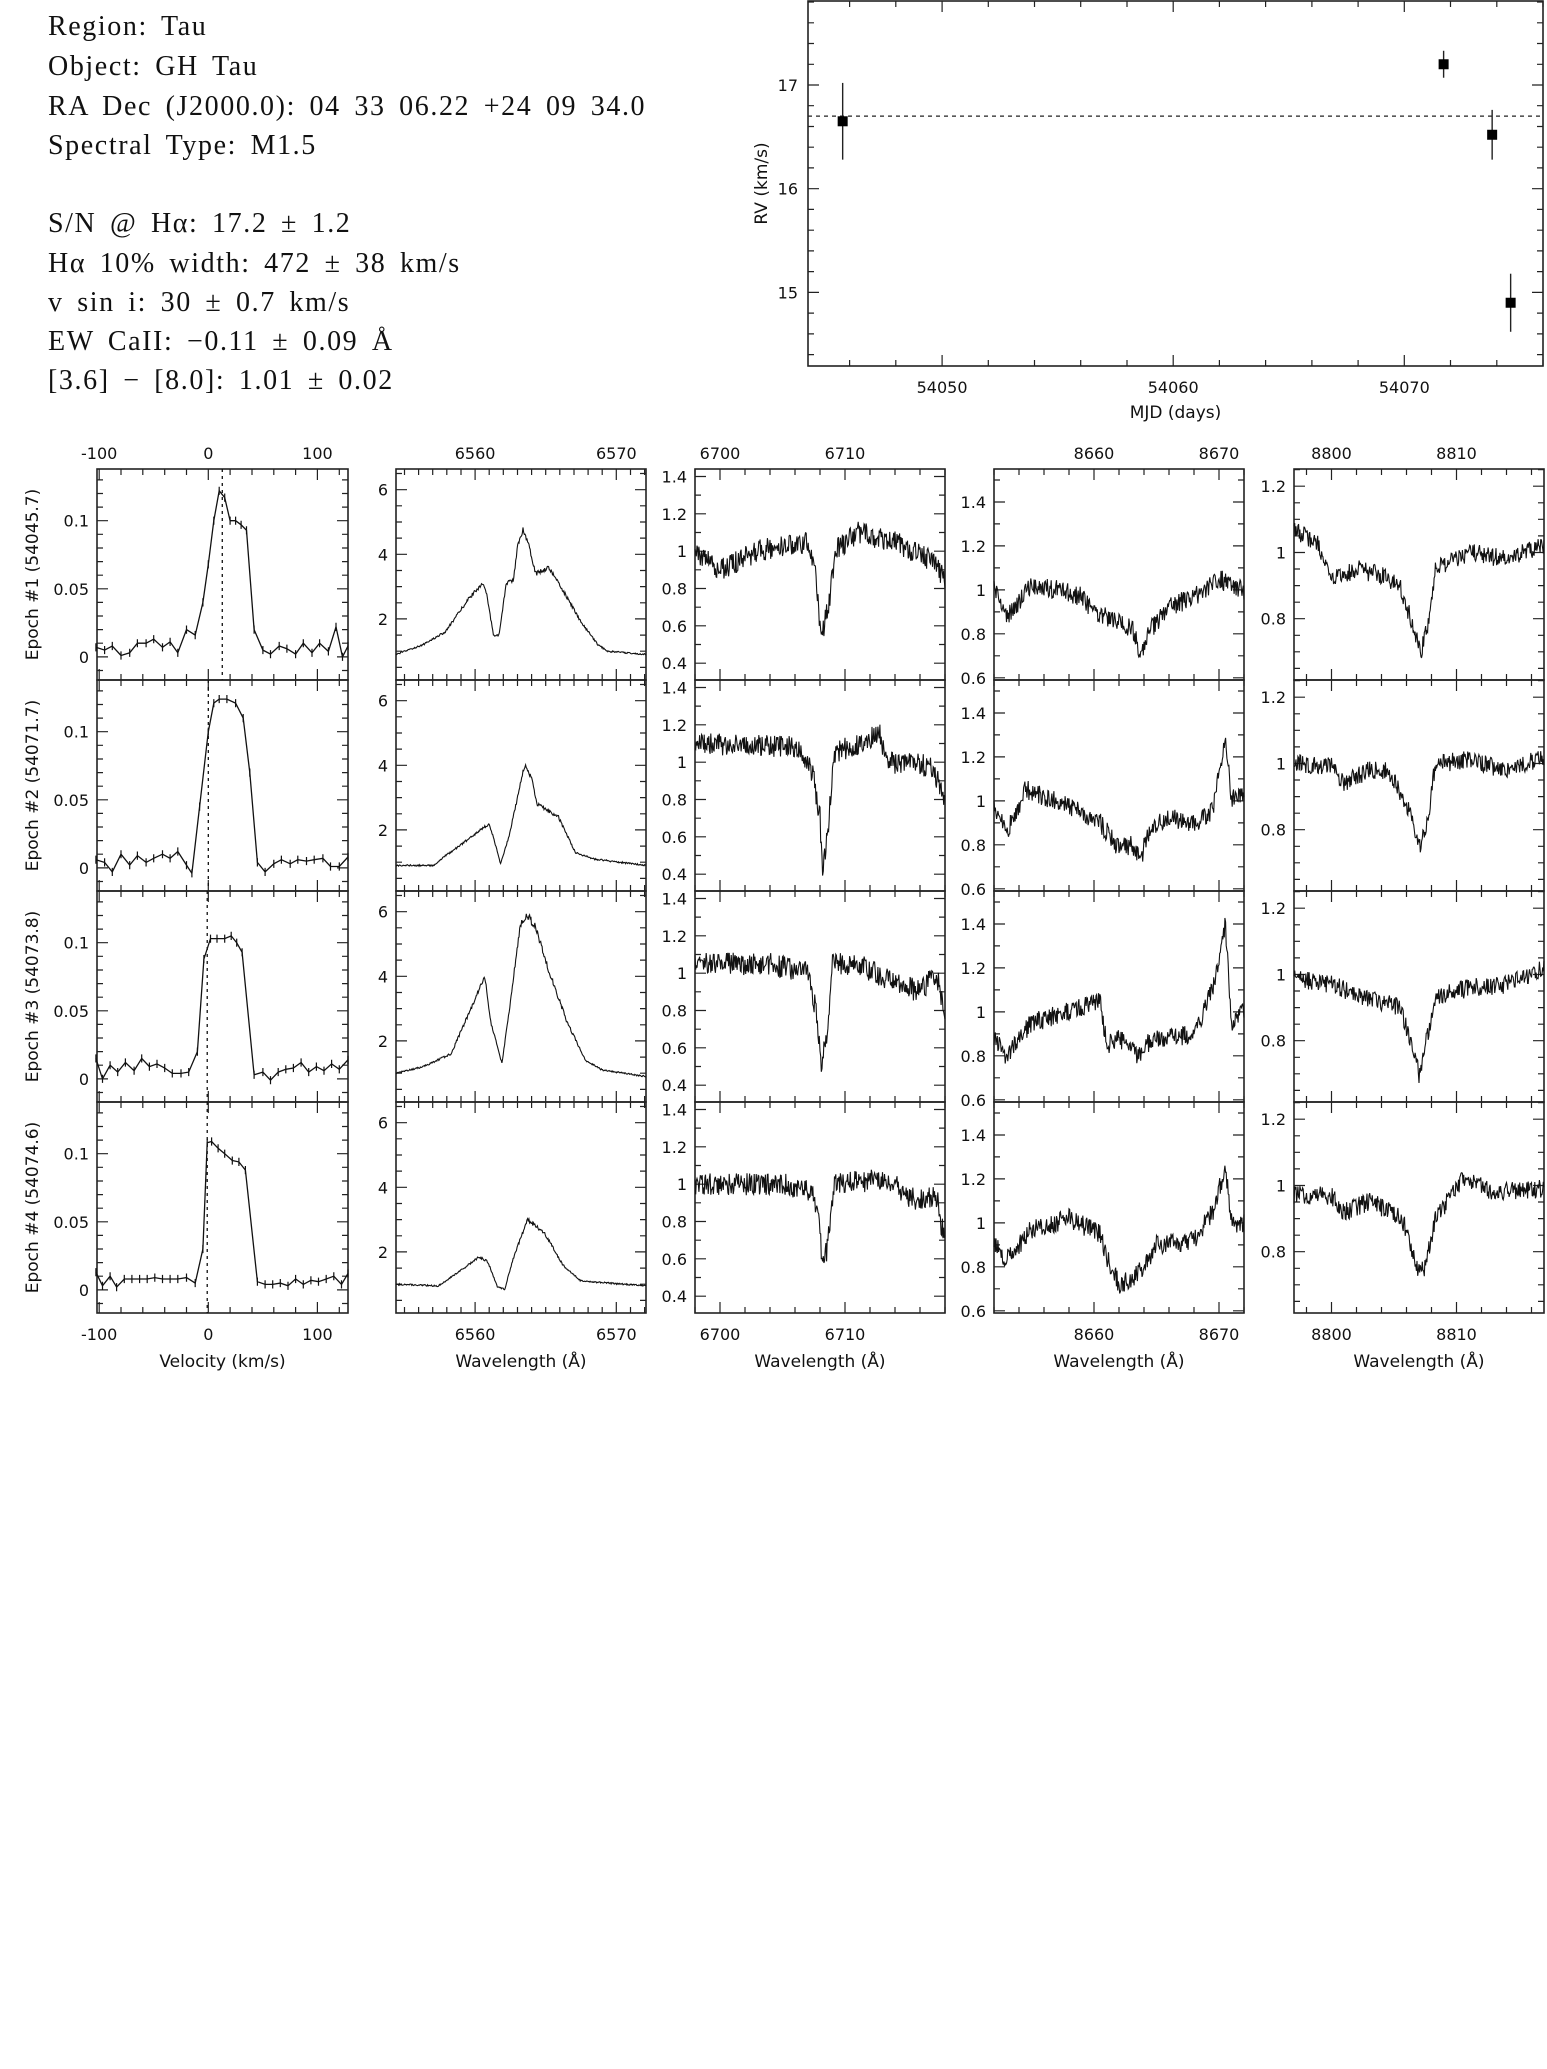 This screenshot has height=2069, width=1547. Describe the element at coordinates (200, 223) in the screenshot. I see `info-sn: S/N @ Hα: 17.2 ± 1.2` at that location.